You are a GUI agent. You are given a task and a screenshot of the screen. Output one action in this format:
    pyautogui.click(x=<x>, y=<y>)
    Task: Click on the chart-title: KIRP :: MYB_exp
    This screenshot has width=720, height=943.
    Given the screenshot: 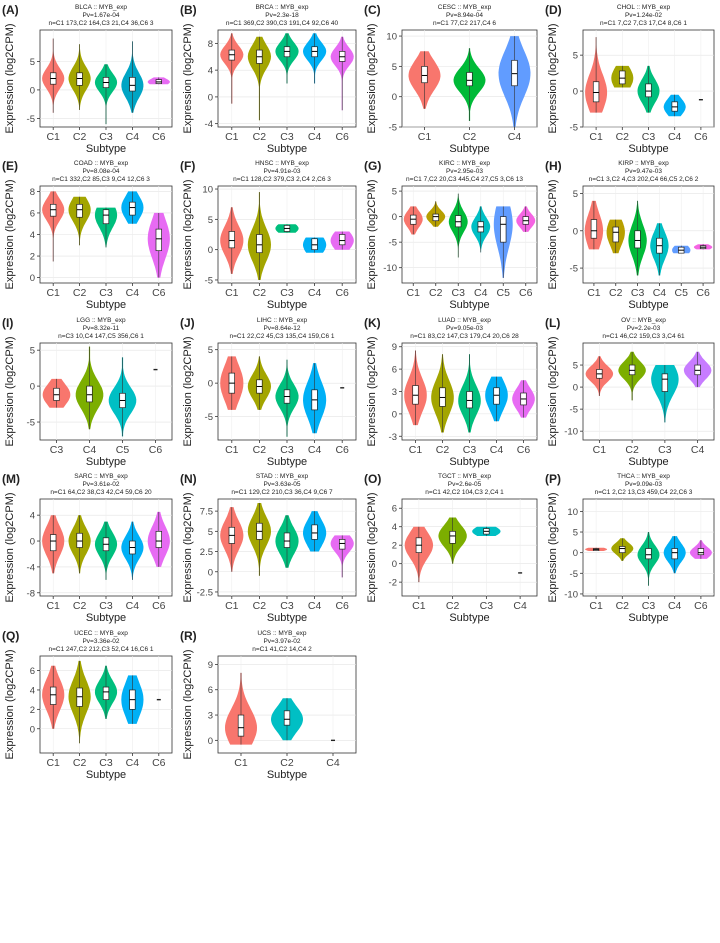 What is the action you would take?
    pyautogui.click(x=643, y=163)
    